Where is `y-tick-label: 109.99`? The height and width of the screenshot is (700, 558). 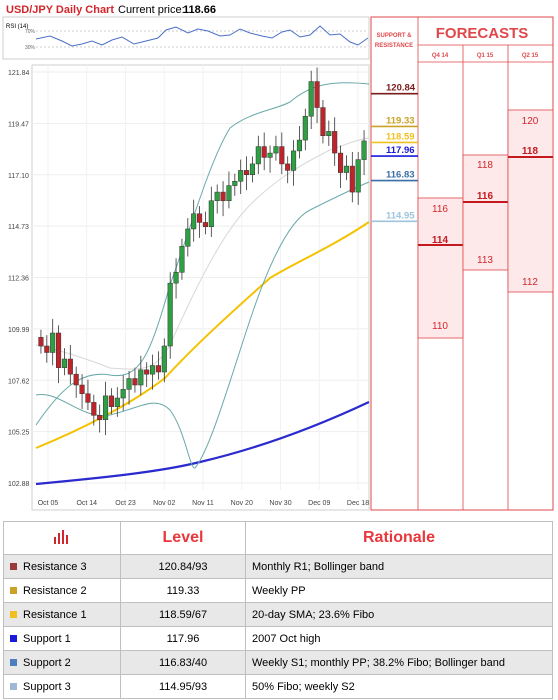
y-tick-label: 109.99 is located at coordinates (19, 330).